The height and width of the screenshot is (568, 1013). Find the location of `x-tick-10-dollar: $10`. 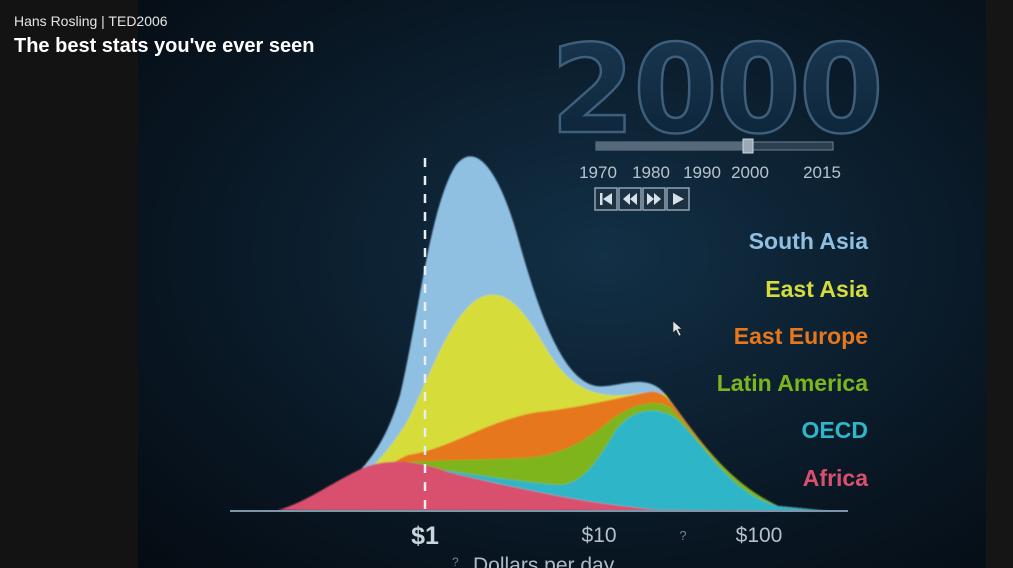

x-tick-10-dollar: $10 is located at coordinates (598, 535).